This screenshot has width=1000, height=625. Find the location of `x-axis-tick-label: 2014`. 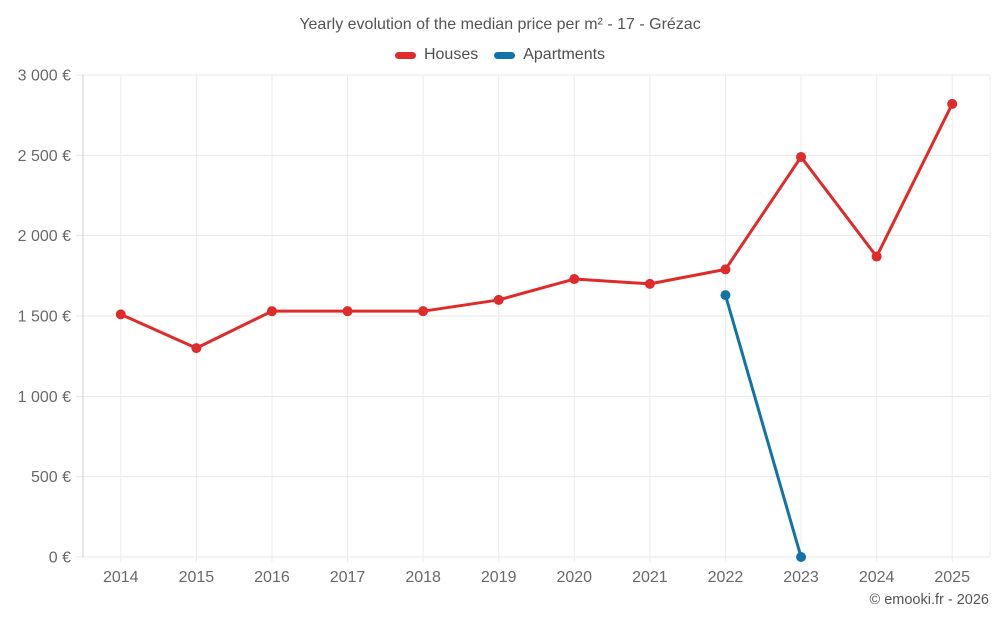

x-axis-tick-label: 2014 is located at coordinates (121, 577).